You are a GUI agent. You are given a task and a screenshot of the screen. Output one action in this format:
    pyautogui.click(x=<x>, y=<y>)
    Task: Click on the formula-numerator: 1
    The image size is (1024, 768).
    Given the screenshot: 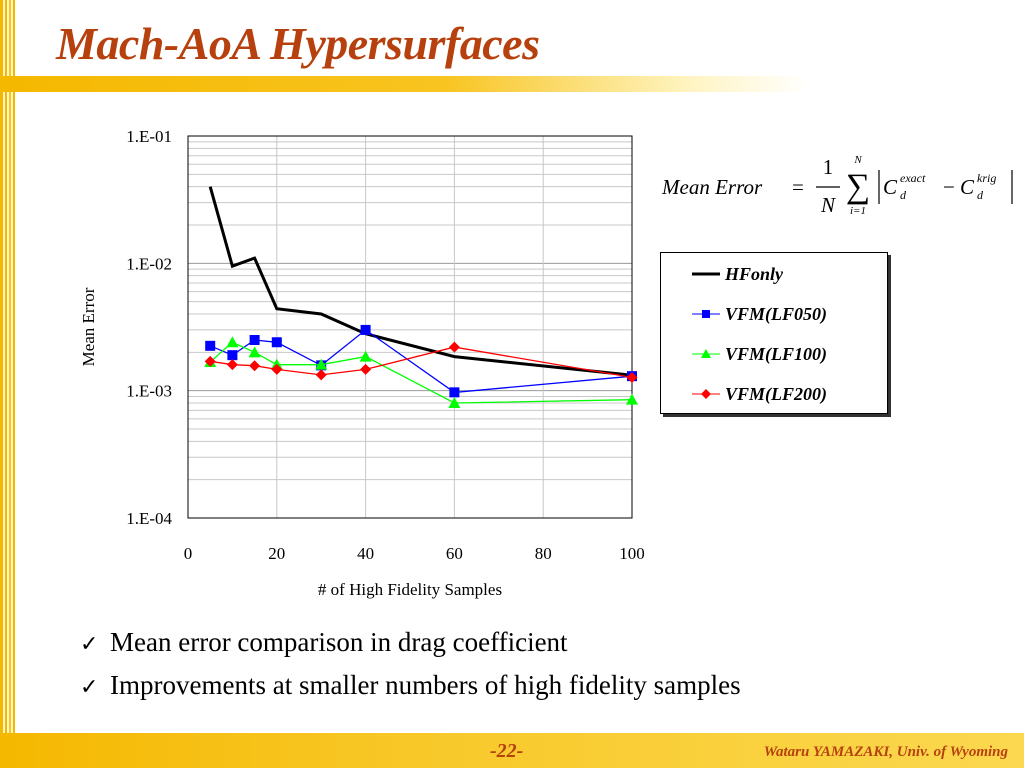 What is the action you would take?
    pyautogui.click(x=828, y=167)
    